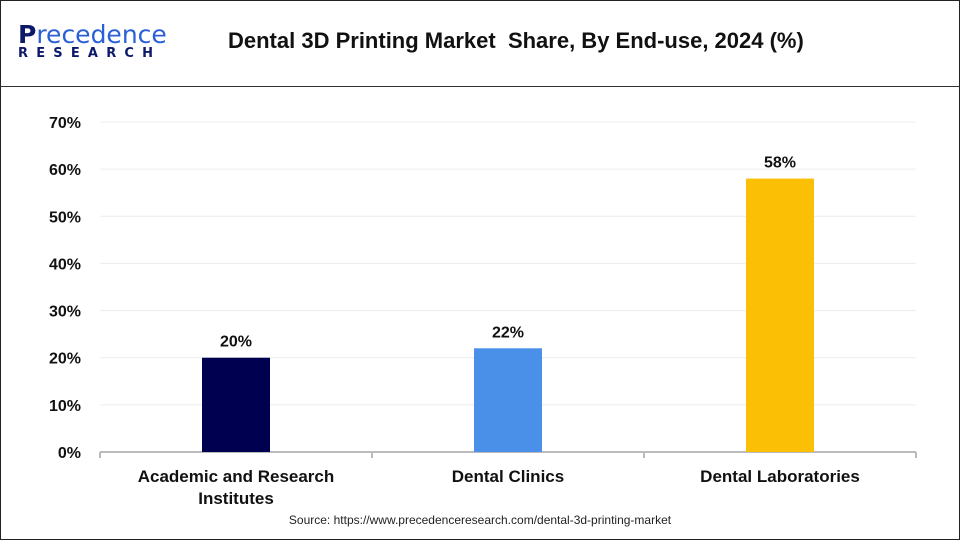  What do you see at coordinates (236, 498) in the screenshot?
I see `x-tick-label: Institutes` at bounding box center [236, 498].